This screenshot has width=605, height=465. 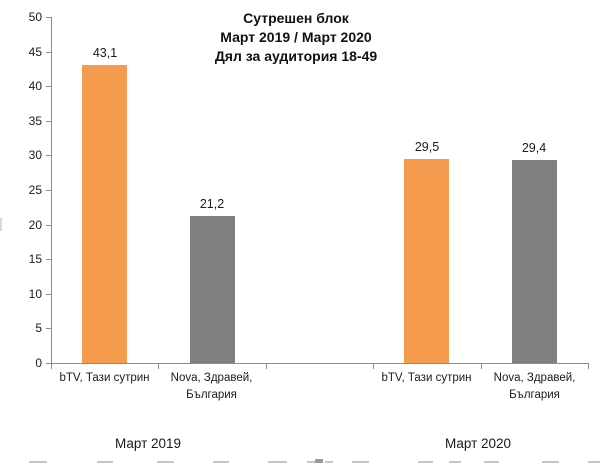 I want to click on chart-title-line-1: Сутрешен блок, so click(x=296, y=18).